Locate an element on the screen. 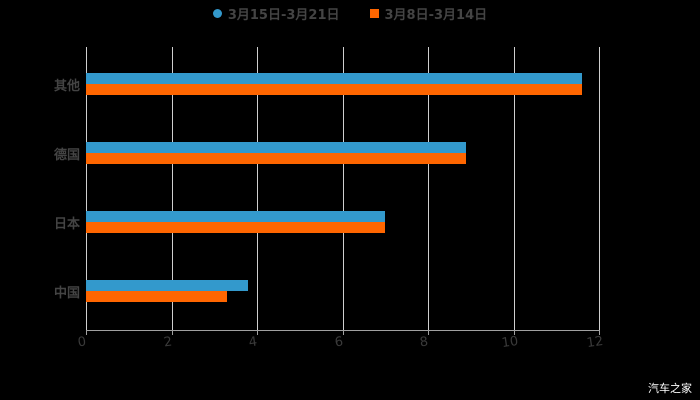 Image resolution: width=700 pixels, height=400 pixels. x-tick-label: 4 is located at coordinates (253, 342).